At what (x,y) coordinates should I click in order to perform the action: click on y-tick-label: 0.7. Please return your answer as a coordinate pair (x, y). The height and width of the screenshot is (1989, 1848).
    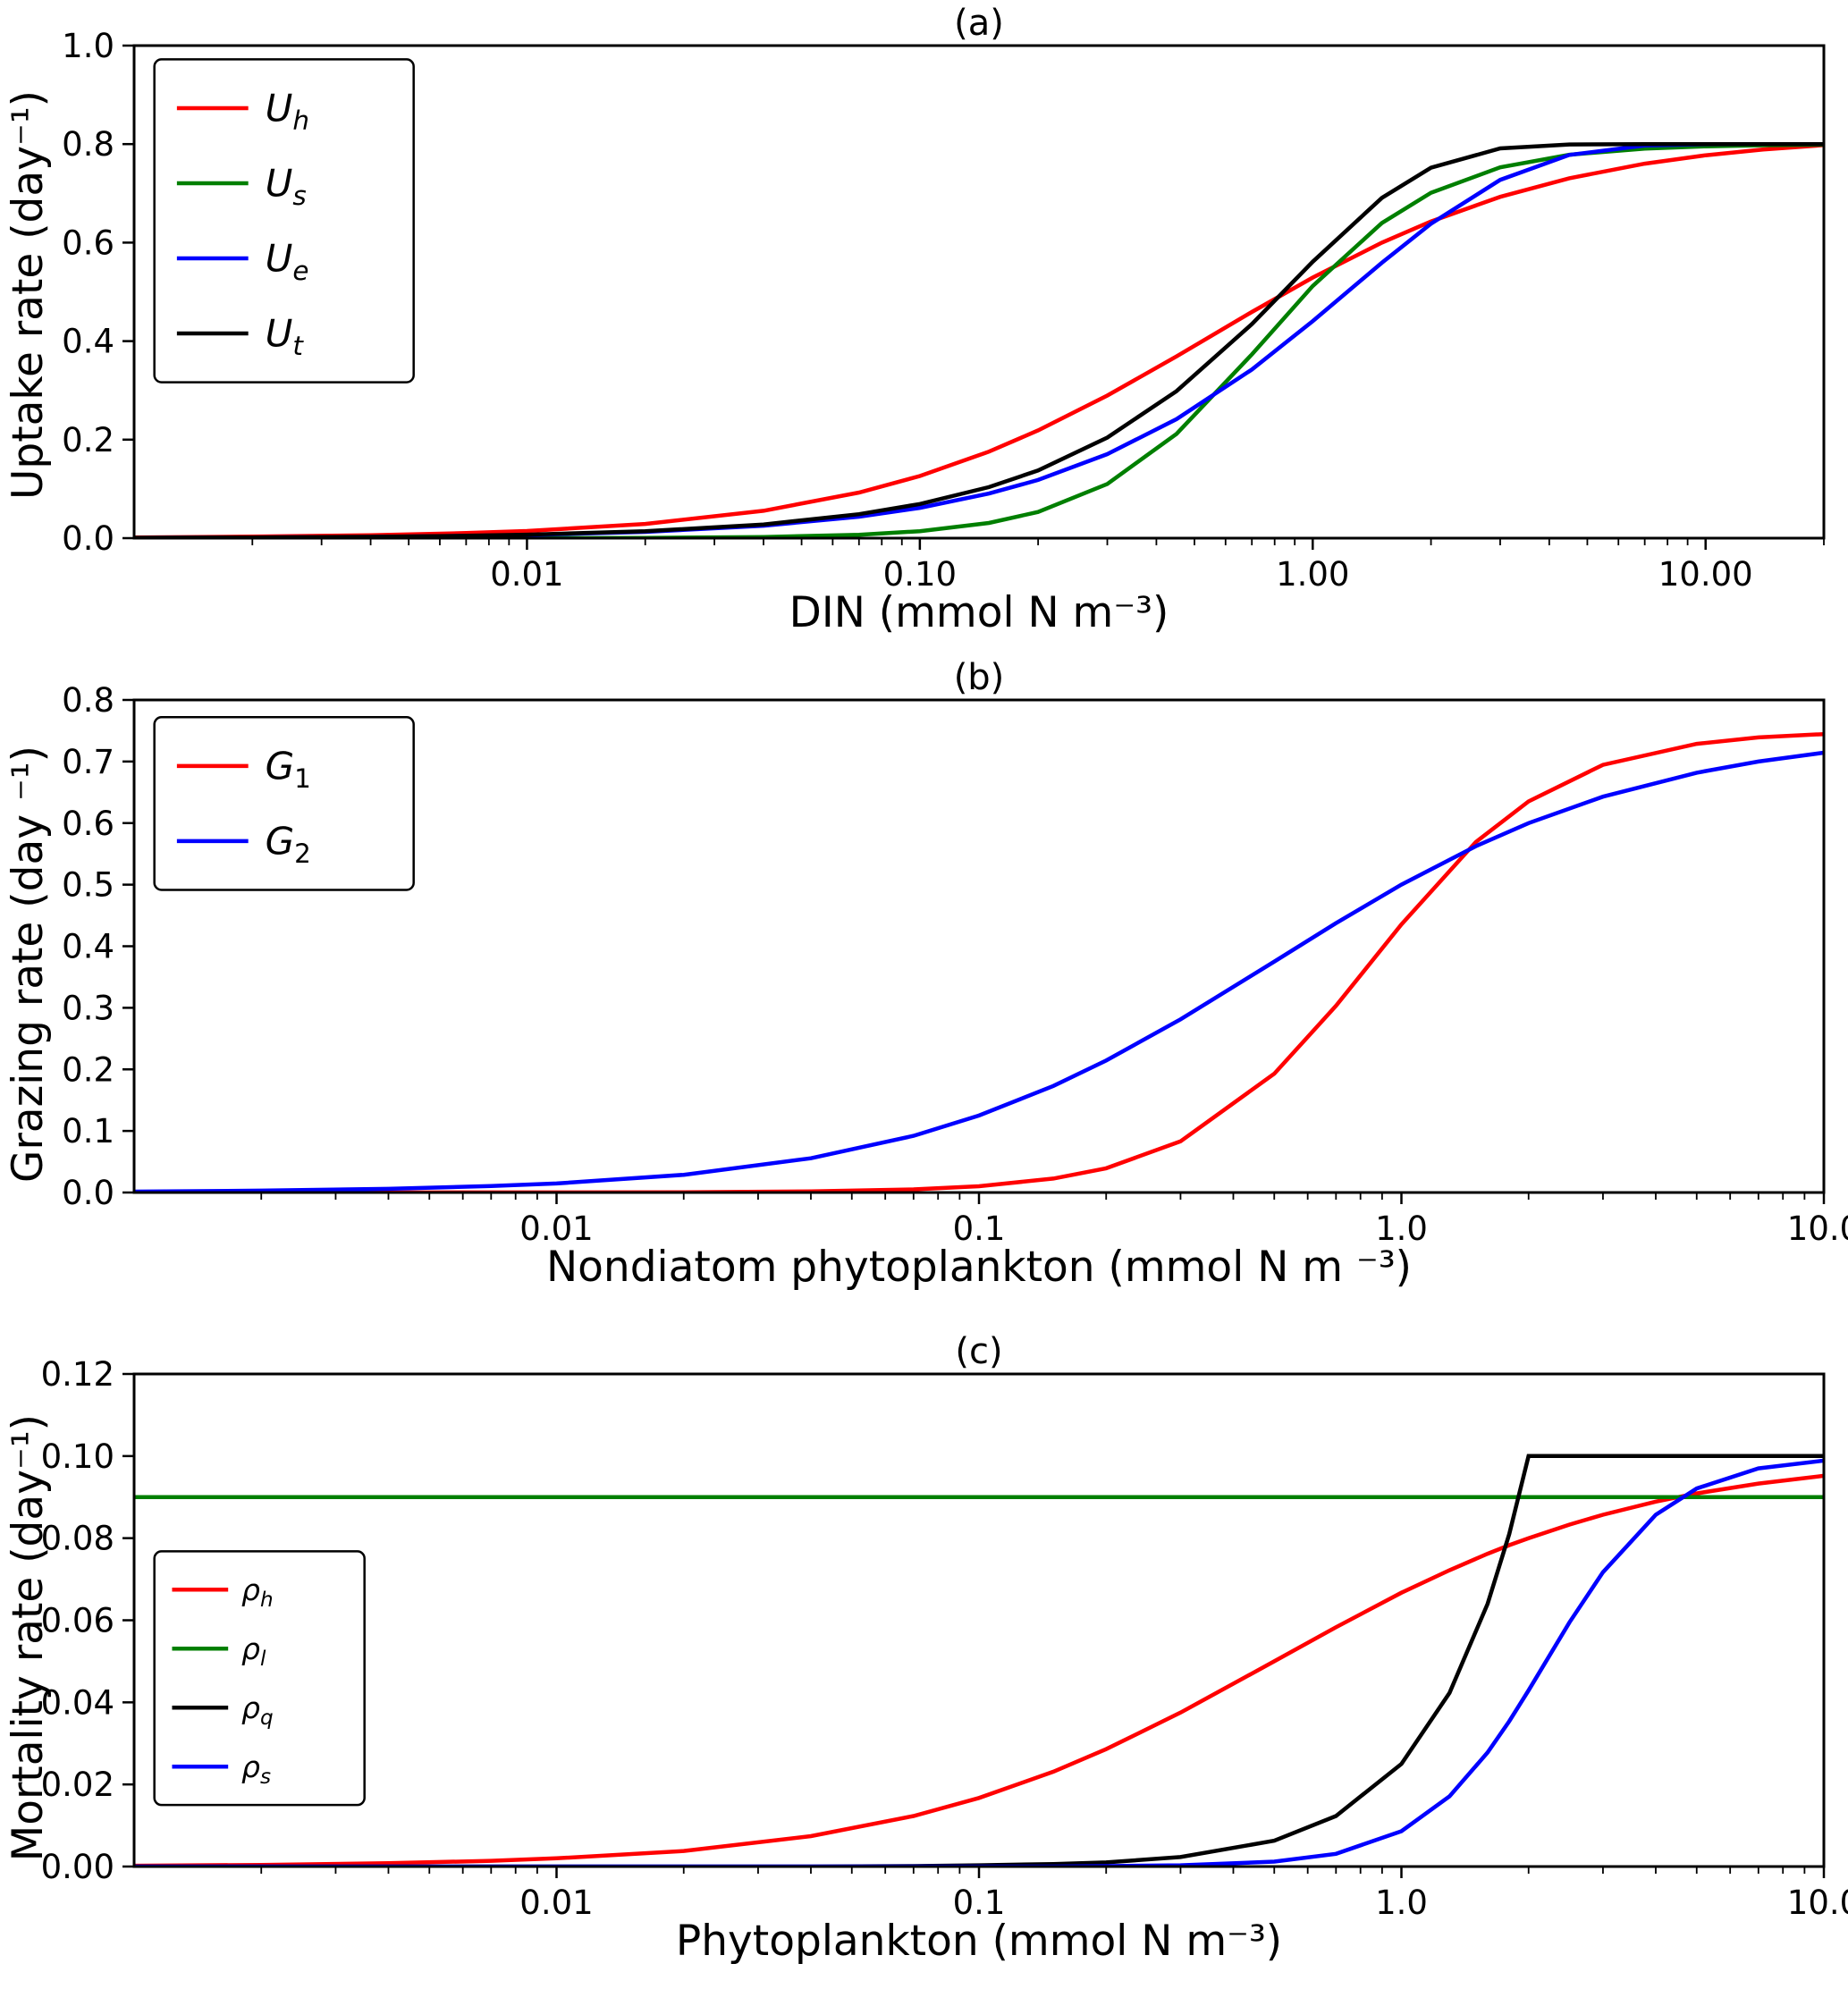
    Looking at the image, I should click on (88, 762).